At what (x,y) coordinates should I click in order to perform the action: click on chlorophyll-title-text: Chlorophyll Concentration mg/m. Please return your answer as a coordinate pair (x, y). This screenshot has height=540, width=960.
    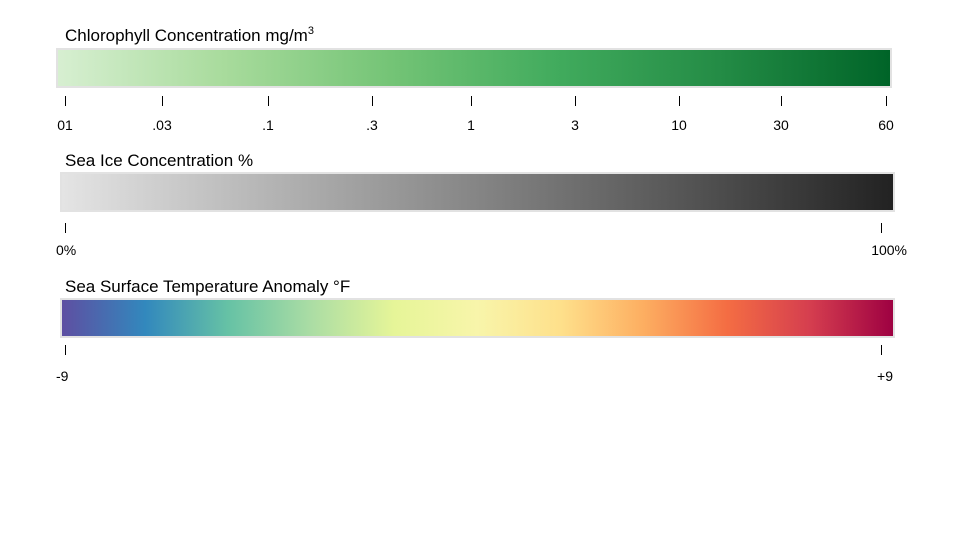
    Looking at the image, I should click on (186, 35).